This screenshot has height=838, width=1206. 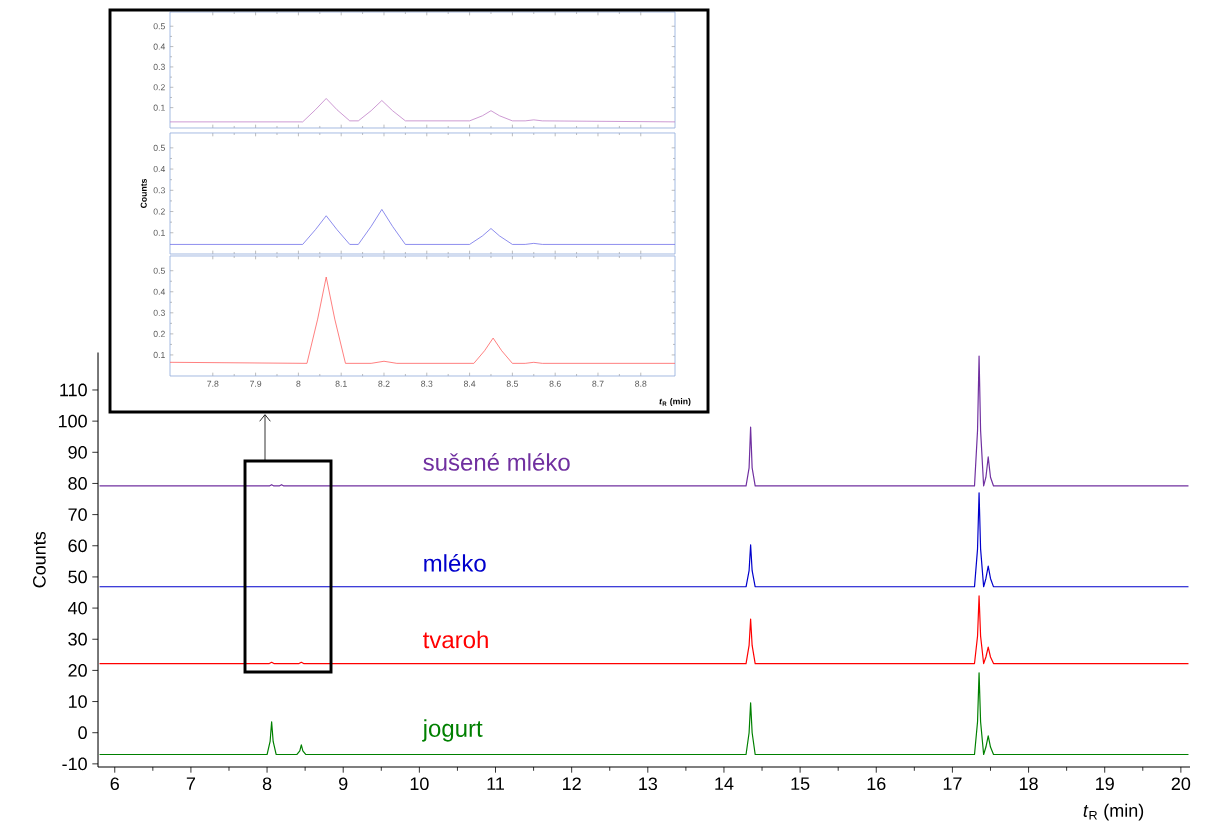 I want to click on y-tick-label: 0, so click(x=82, y=733).